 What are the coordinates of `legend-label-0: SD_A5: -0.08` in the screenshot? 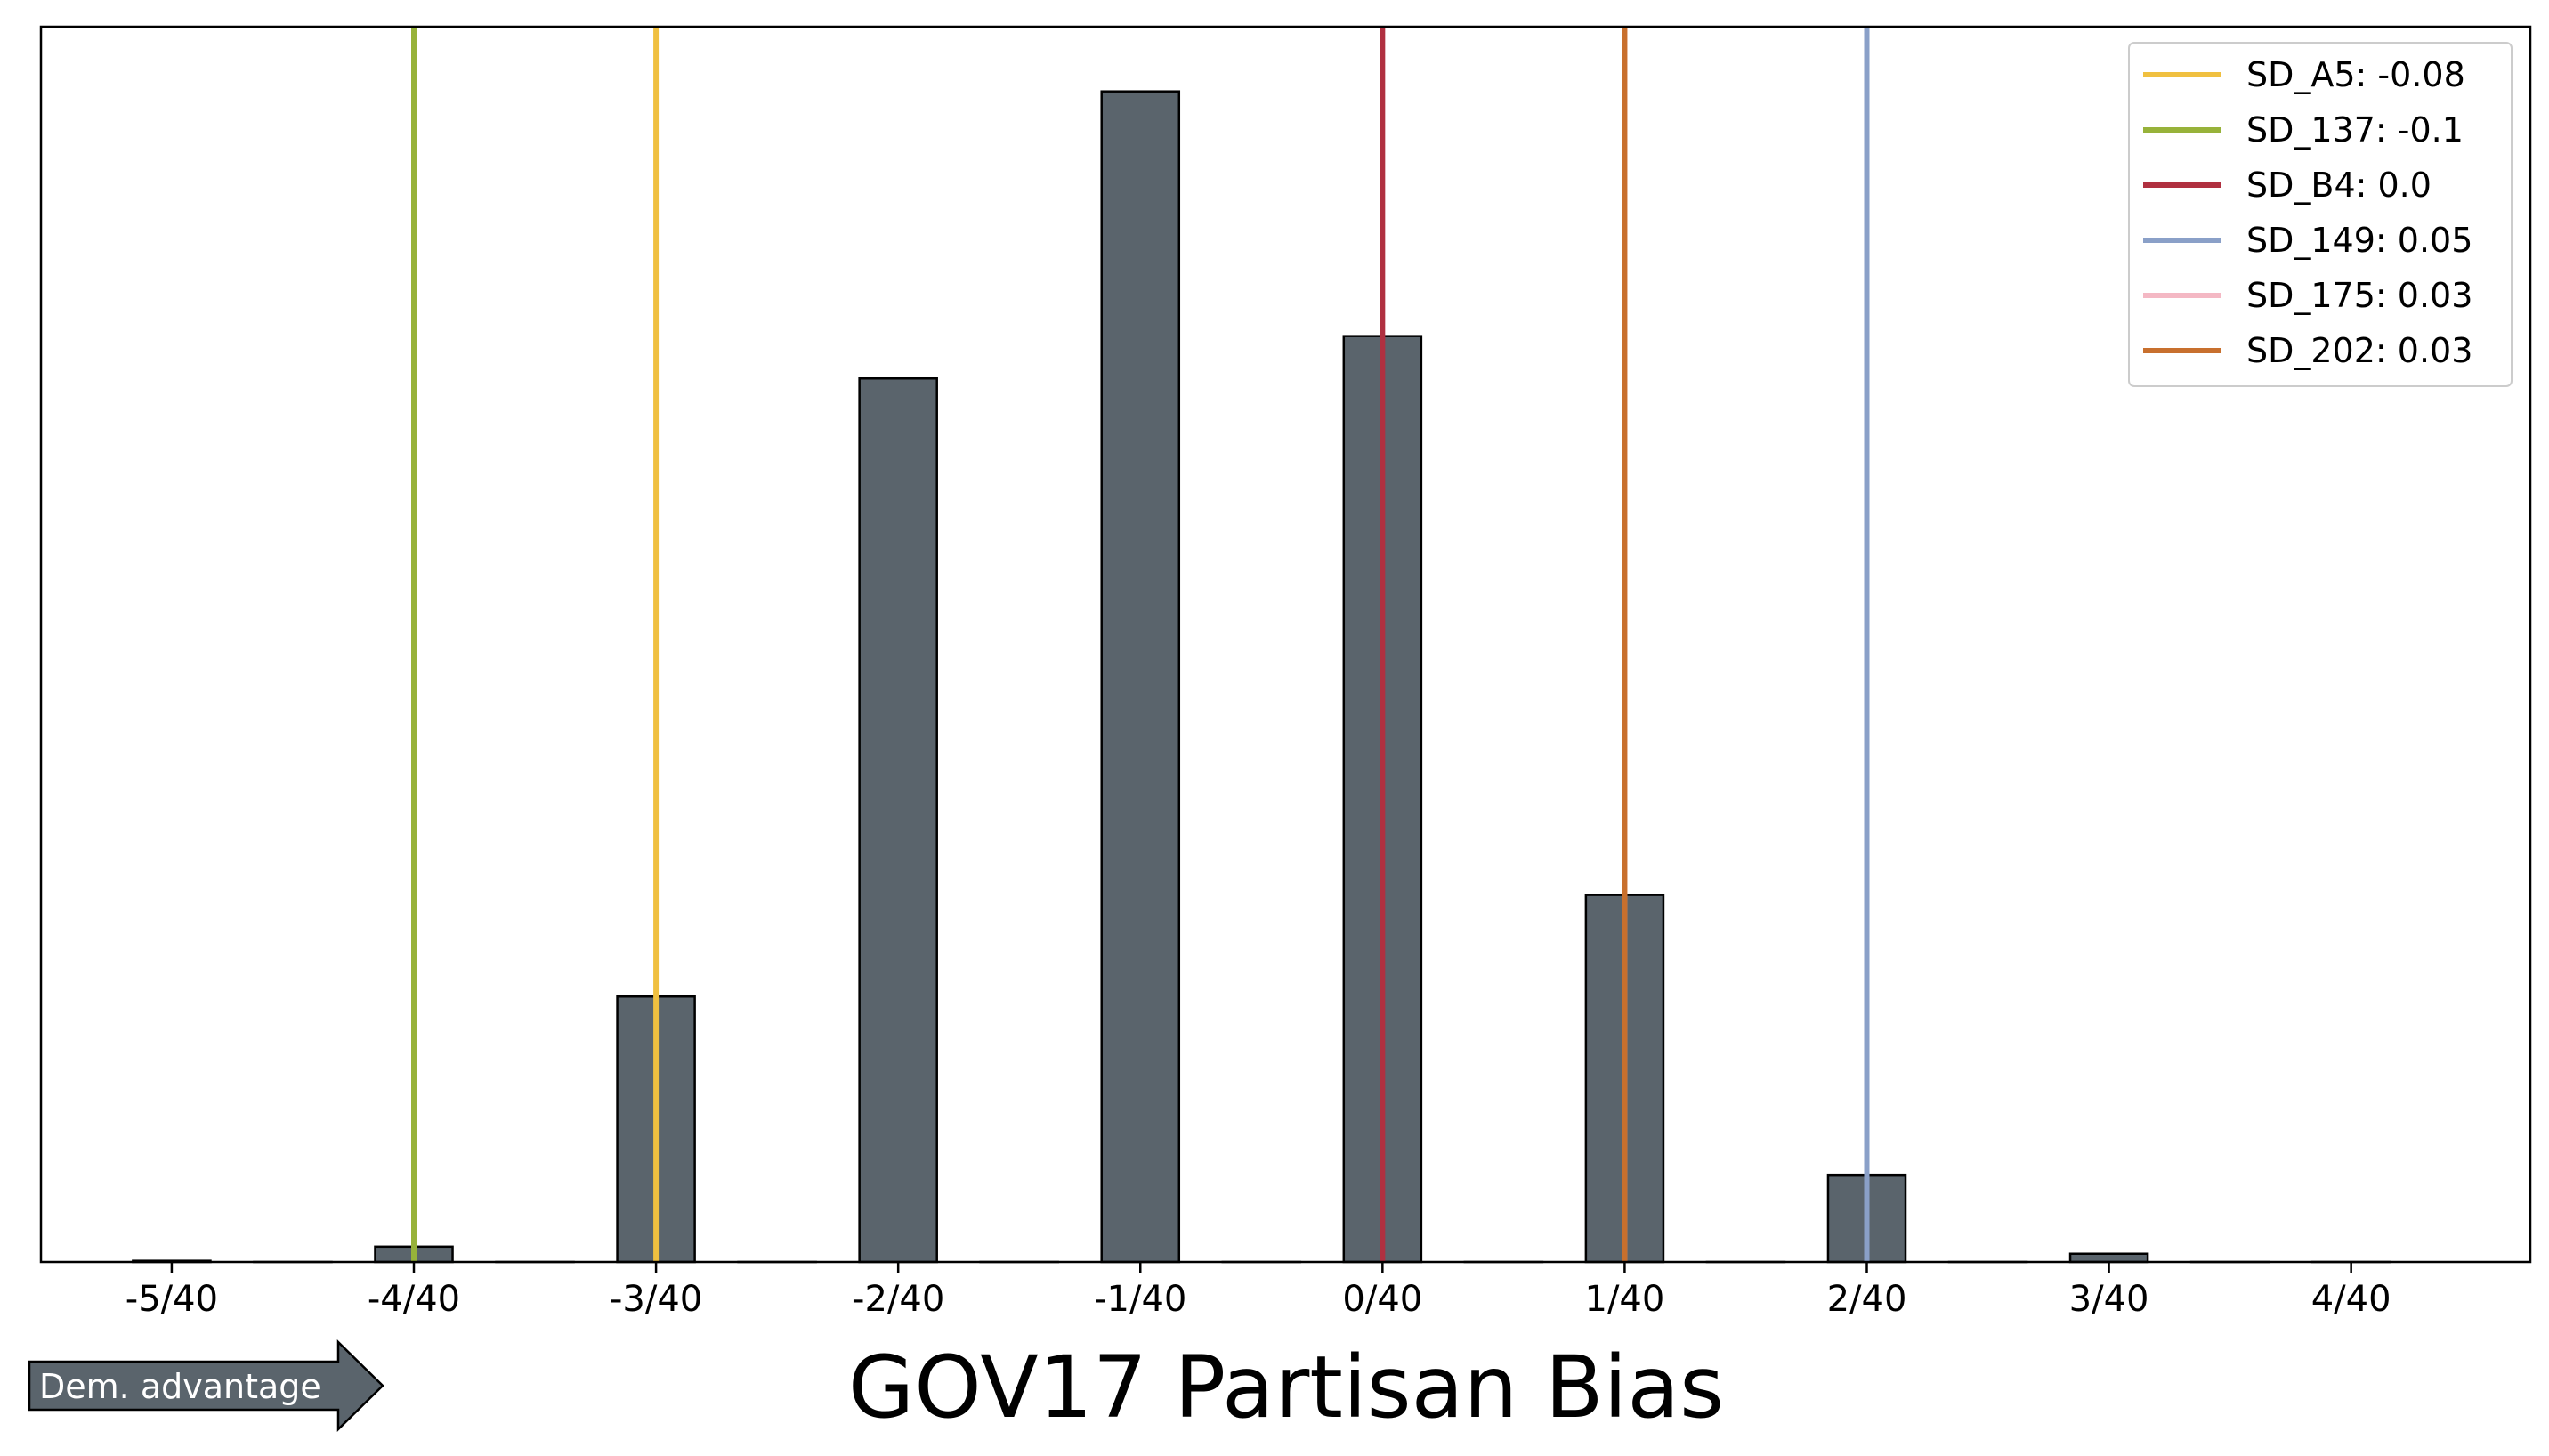 It's located at (2355, 74).